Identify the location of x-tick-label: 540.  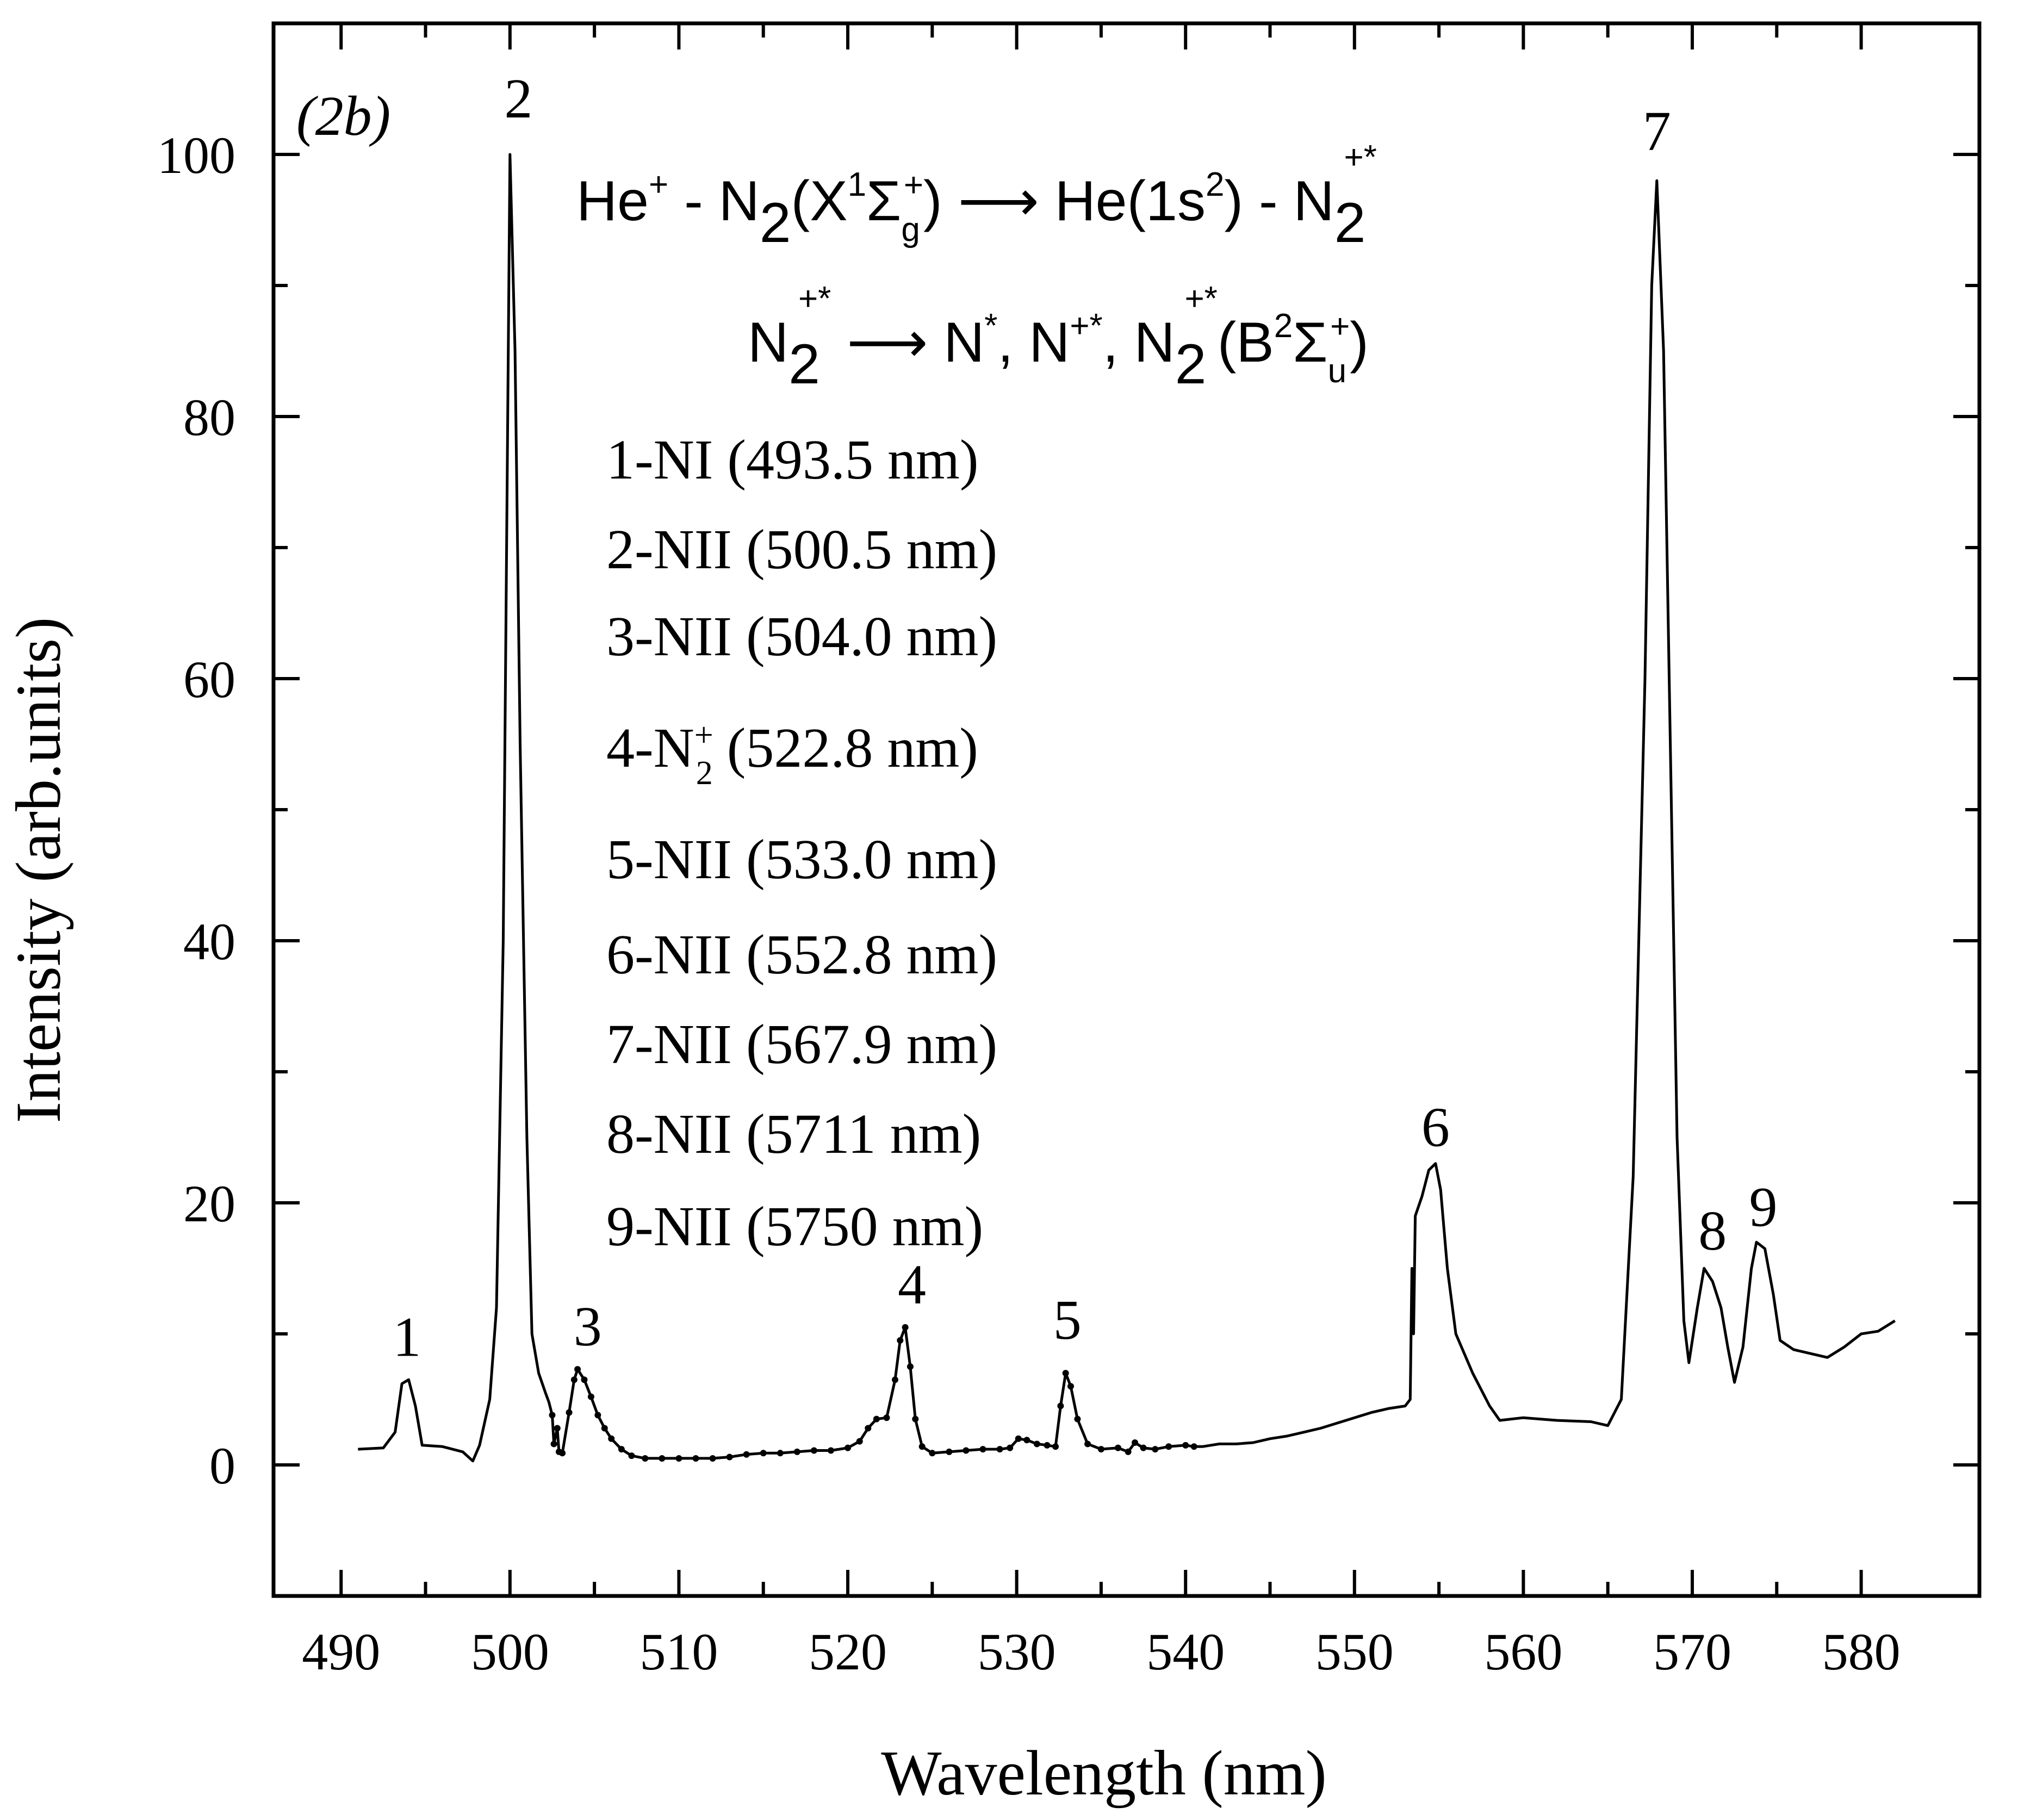
(1185, 1652).